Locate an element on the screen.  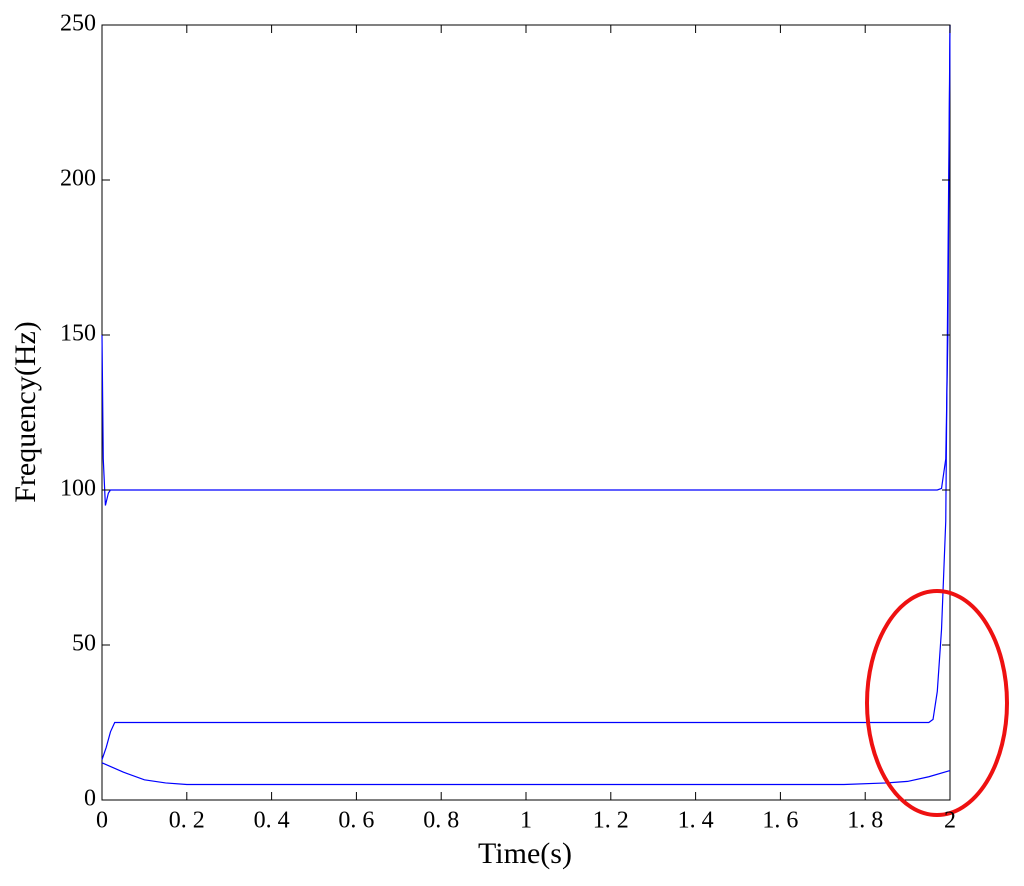
x-tick-label: 1. 8 is located at coordinates (865, 821).